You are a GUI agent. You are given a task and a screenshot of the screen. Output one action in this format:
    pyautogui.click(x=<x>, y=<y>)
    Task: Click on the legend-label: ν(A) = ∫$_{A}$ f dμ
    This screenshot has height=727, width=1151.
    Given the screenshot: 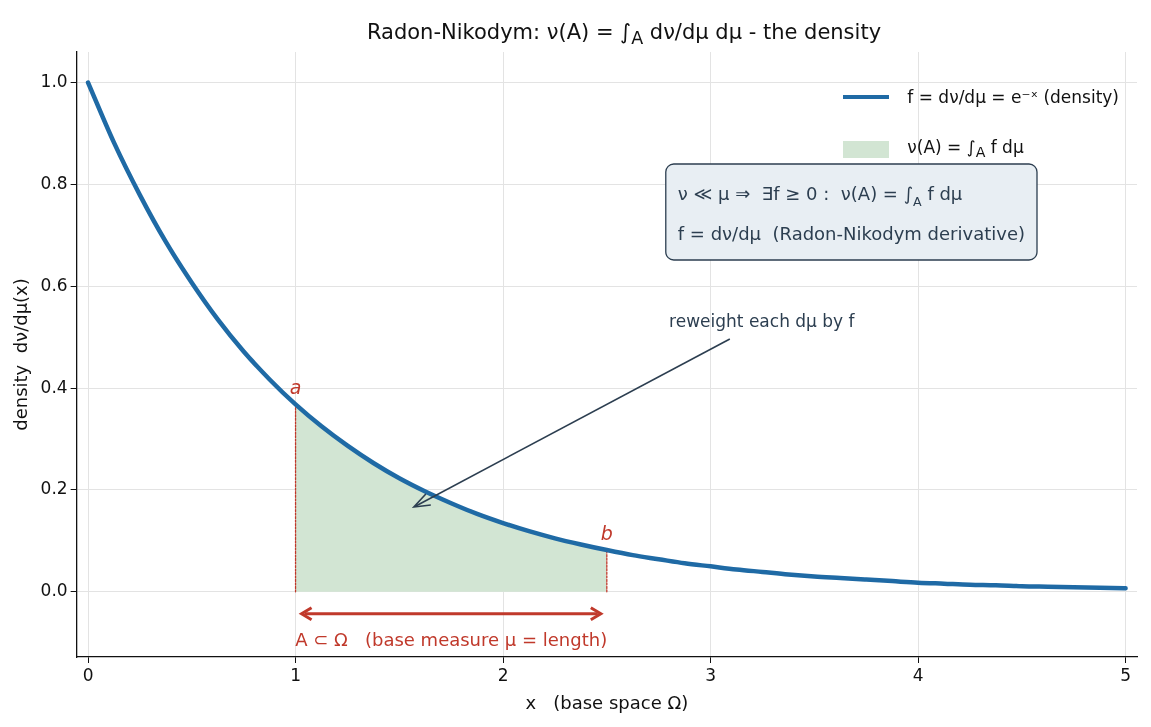 What is the action you would take?
    pyautogui.click(x=965, y=149)
    